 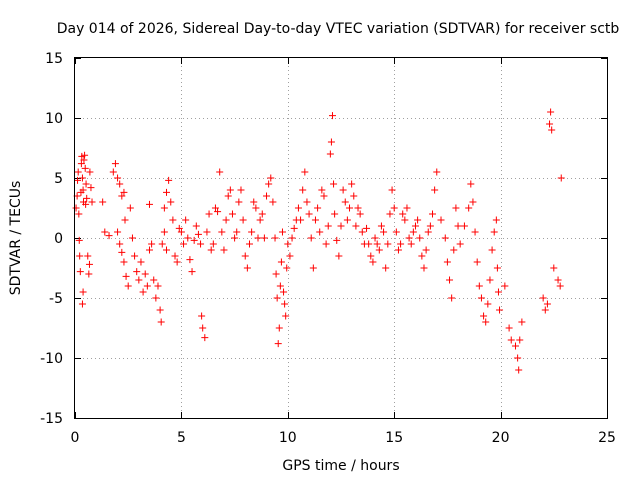 I want to click on x-tick-label: 10, so click(x=288, y=438).